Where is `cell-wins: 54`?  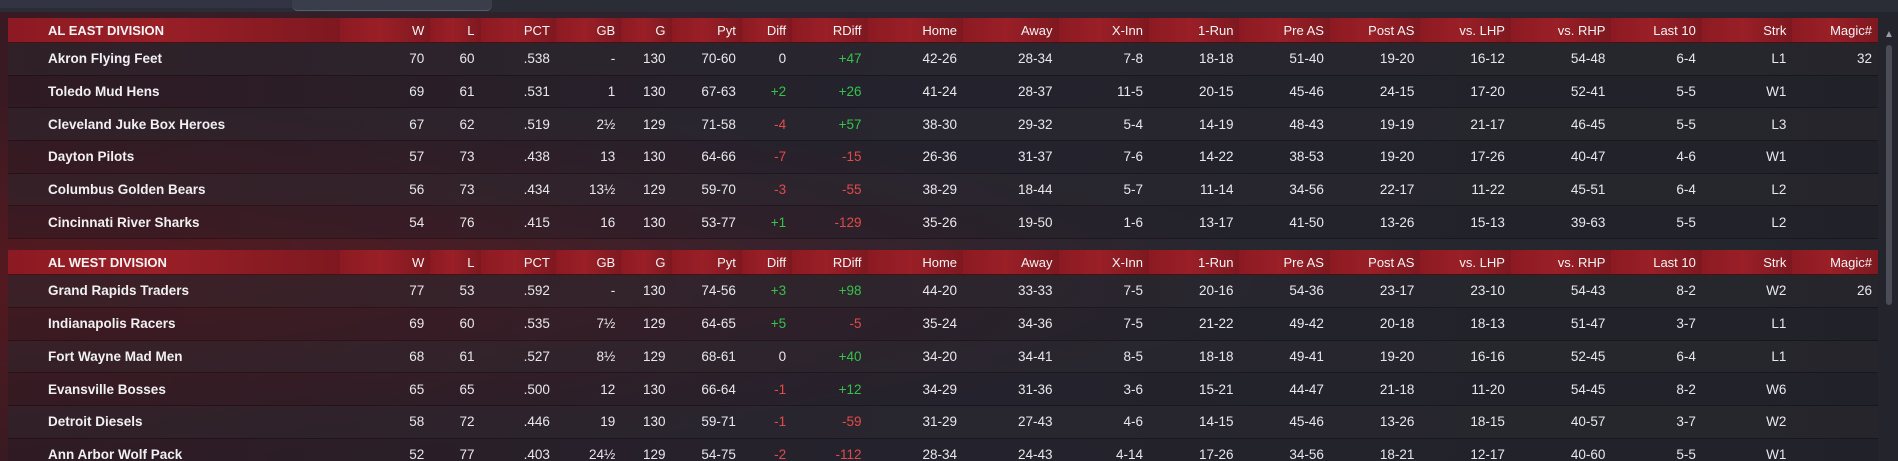 cell-wins: 54 is located at coordinates (385, 222).